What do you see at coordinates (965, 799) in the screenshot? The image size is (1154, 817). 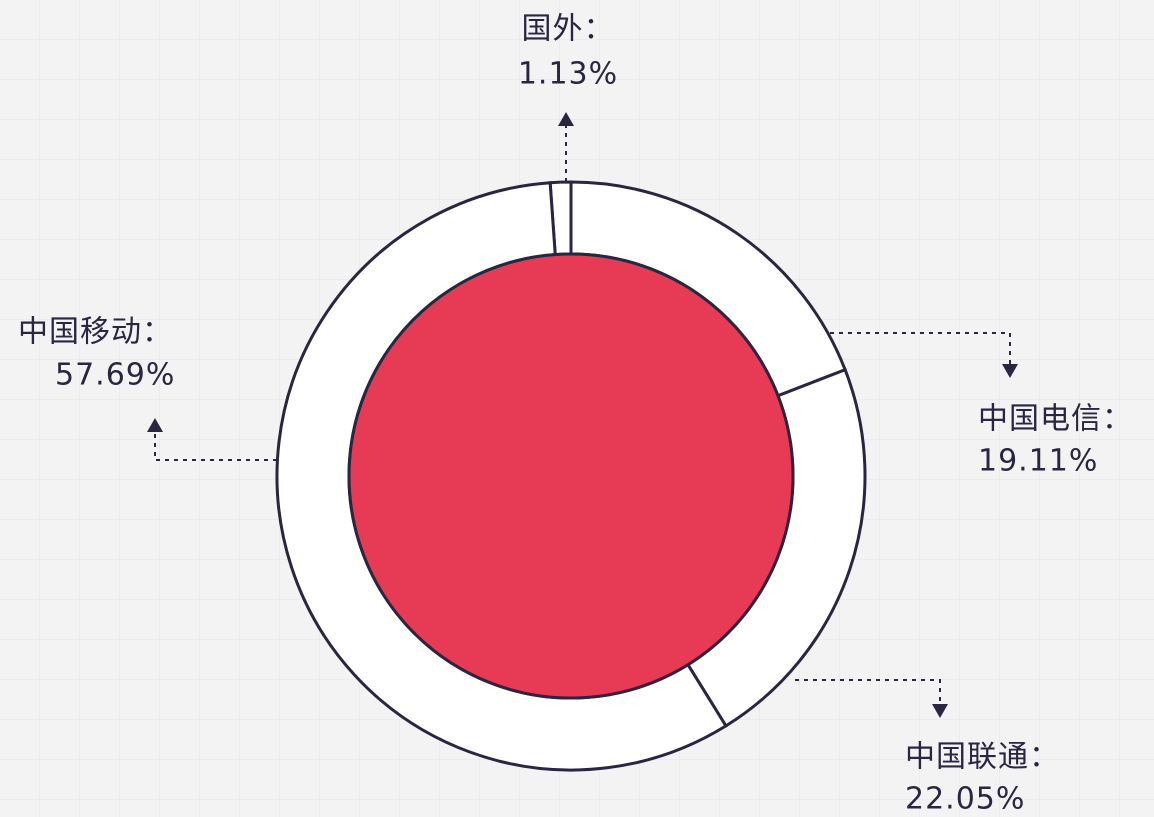 I see `value-label: 22.05%` at bounding box center [965, 799].